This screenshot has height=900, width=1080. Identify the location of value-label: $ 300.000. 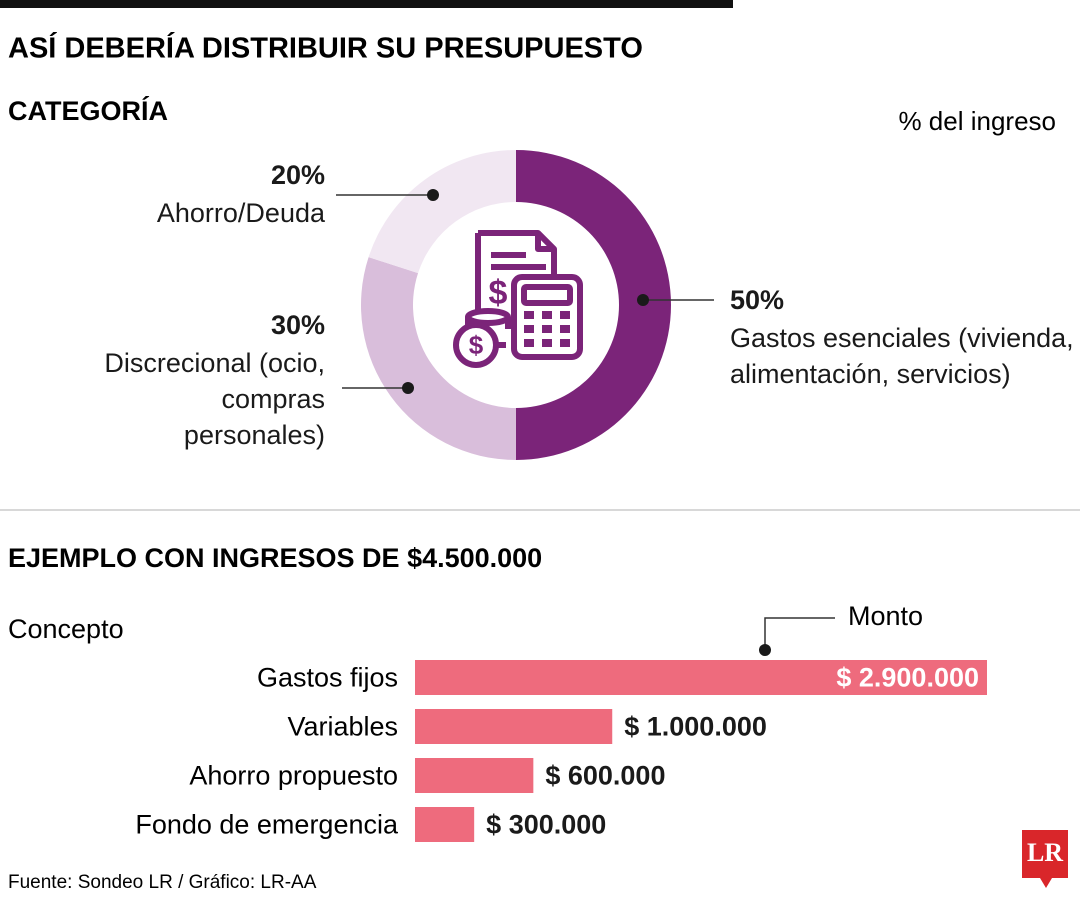
(546, 825).